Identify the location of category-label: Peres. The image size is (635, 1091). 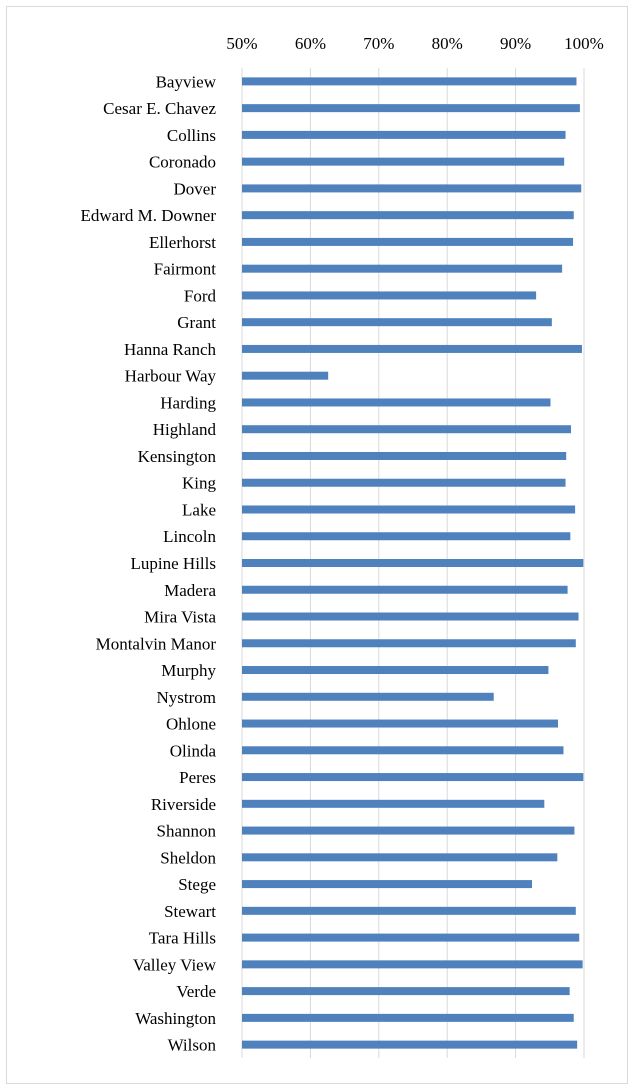
(197, 777).